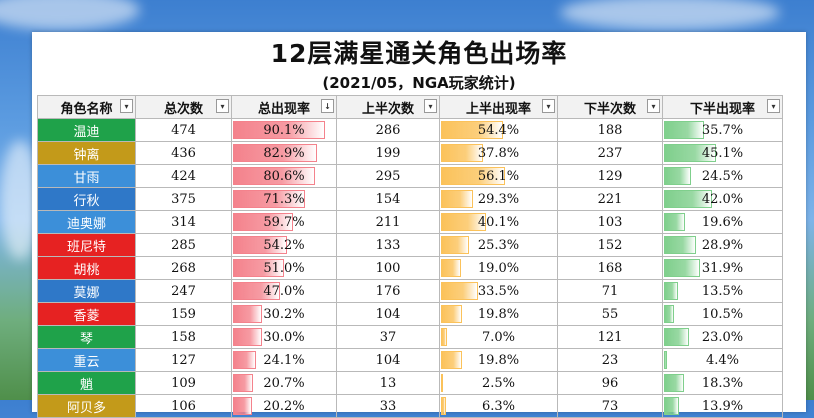 The image size is (814, 418). Describe the element at coordinates (722, 176) in the screenshot. I see `cell-lower-rate: 24.5%` at that location.